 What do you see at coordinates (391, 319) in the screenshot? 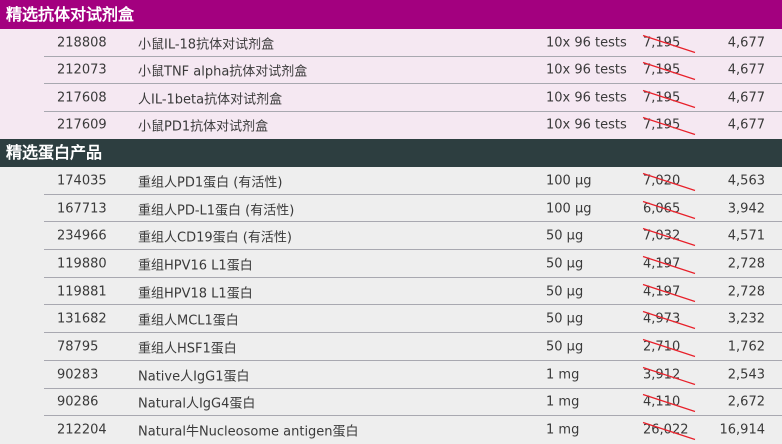
I see `table-row: 131682 重组人MCL1蛋白 50 µg 4,973 3,232` at bounding box center [391, 319].